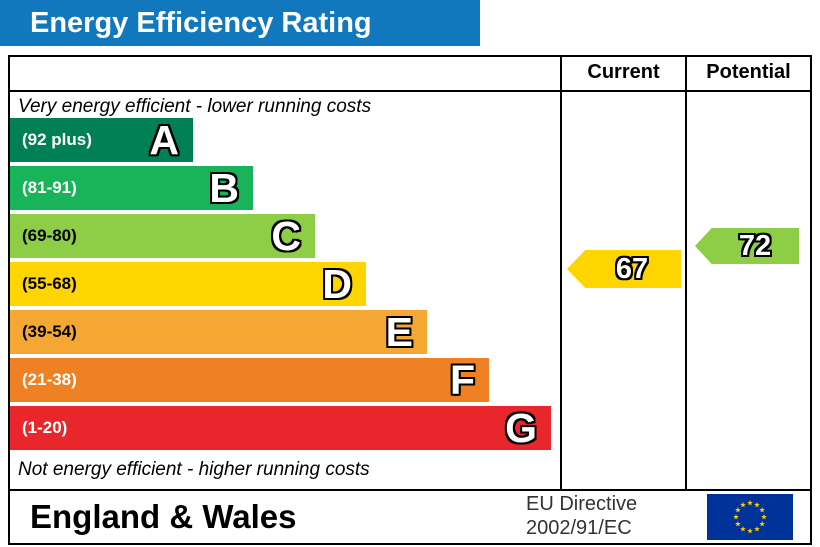 The image size is (820, 547). I want to click on band-range: (69-80), so click(49, 235).